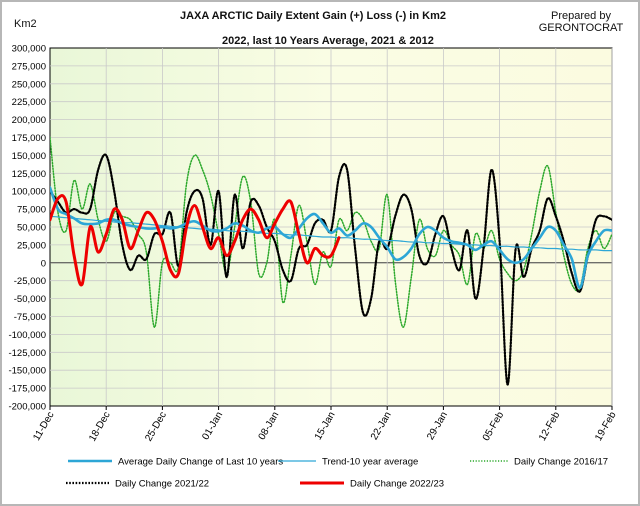 Image resolution: width=640 pixels, height=506 pixels. Describe the element at coordinates (370, 462) in the screenshot. I see `legend-label: Trend-10 year average` at that location.